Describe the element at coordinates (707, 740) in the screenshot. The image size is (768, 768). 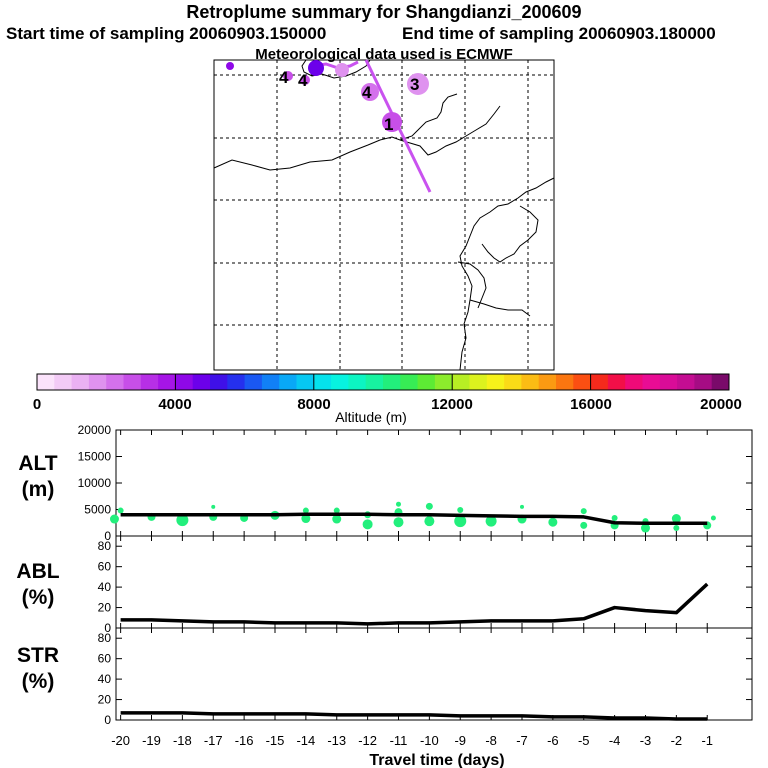
I see `x-tick-label: -1` at that location.